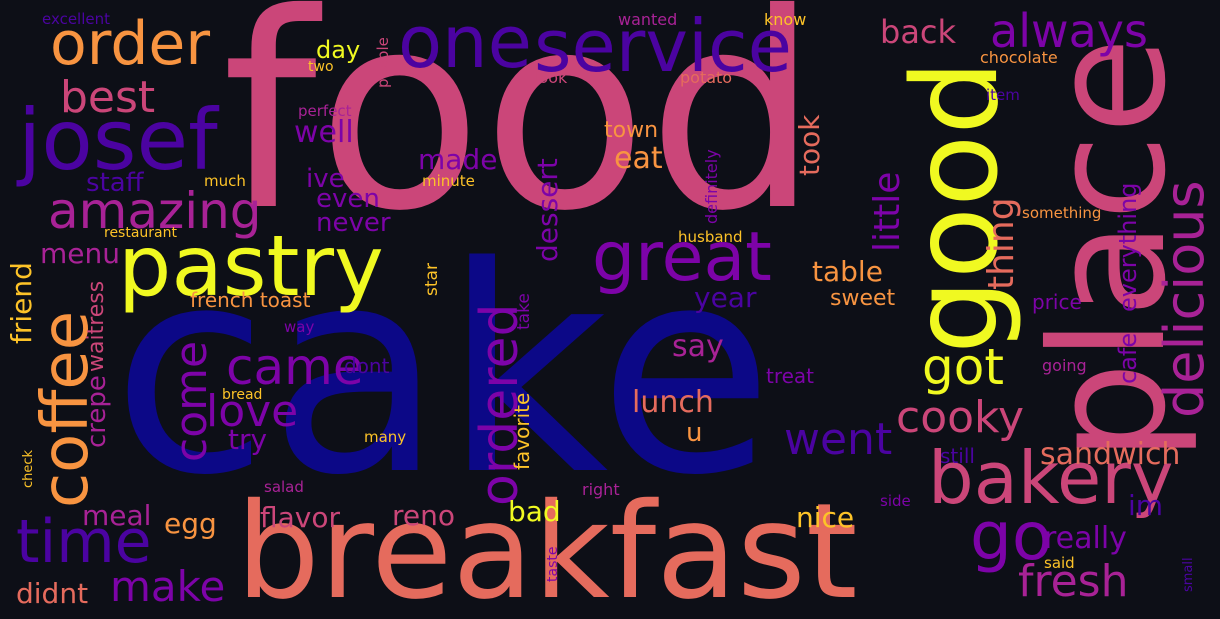  Describe the element at coordinates (1110, 454) in the screenshot. I see `word-sandwich: sandwich` at that location.